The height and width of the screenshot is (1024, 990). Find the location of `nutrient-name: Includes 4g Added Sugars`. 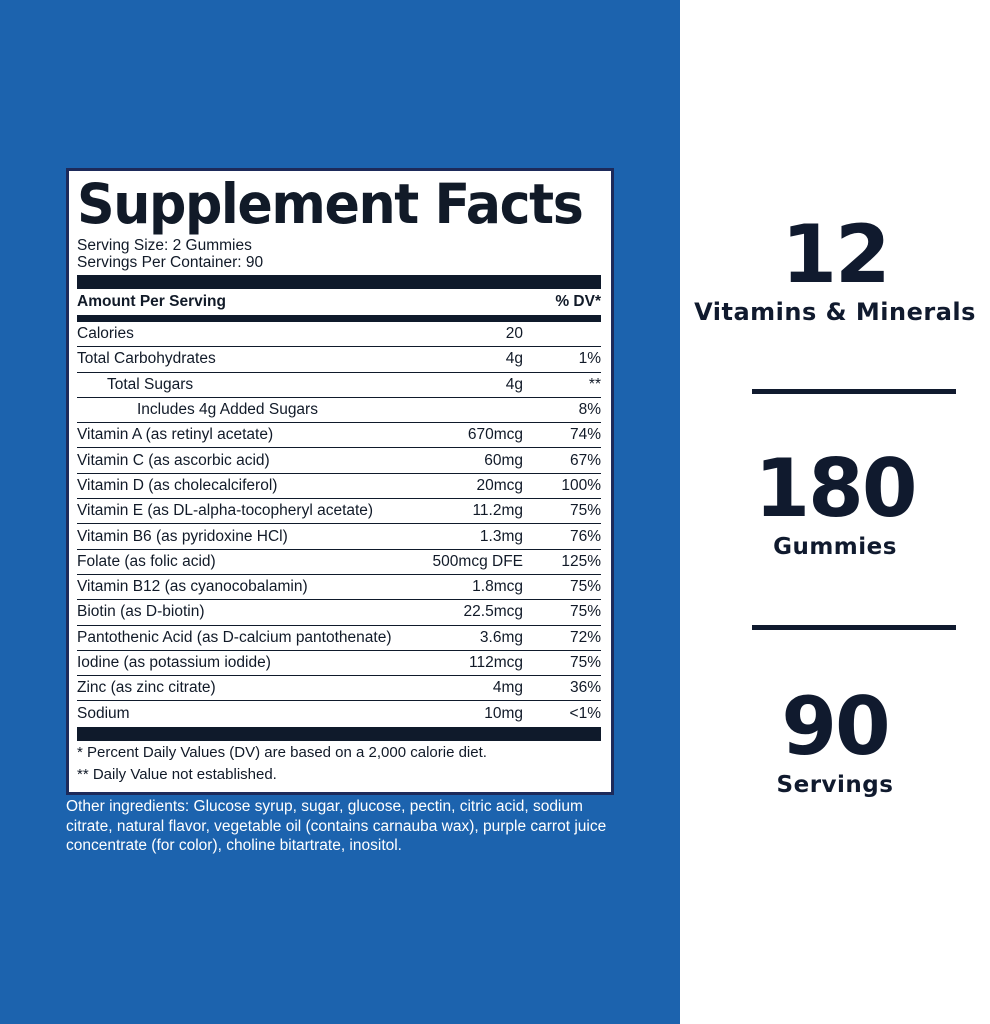

nutrient-name: Includes 4g Added Sugars is located at coordinates (227, 410).